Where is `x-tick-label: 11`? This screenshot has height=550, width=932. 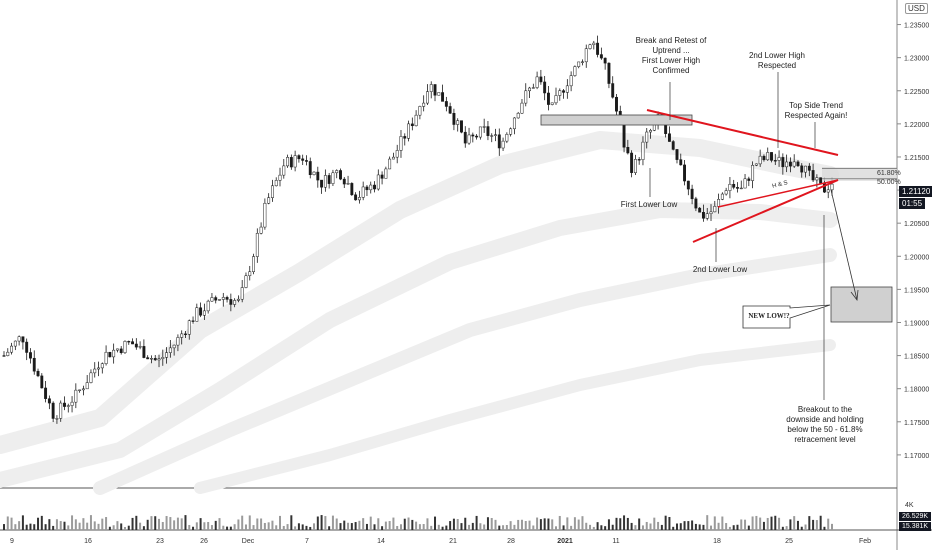 x-tick-label: 11 is located at coordinates (615, 541).